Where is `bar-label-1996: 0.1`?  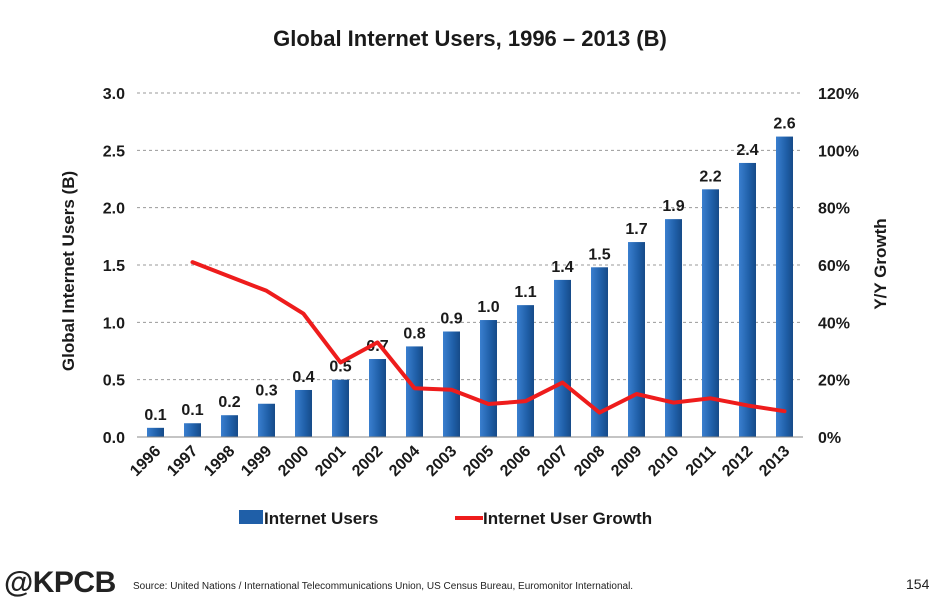 bar-label-1996: 0.1 is located at coordinates (155, 415).